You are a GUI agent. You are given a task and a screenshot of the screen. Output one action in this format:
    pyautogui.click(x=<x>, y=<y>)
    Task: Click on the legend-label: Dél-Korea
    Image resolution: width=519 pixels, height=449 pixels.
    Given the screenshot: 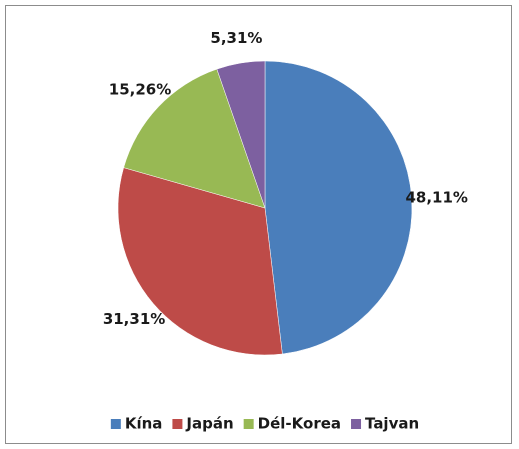 What is the action you would take?
    pyautogui.click(x=299, y=424)
    